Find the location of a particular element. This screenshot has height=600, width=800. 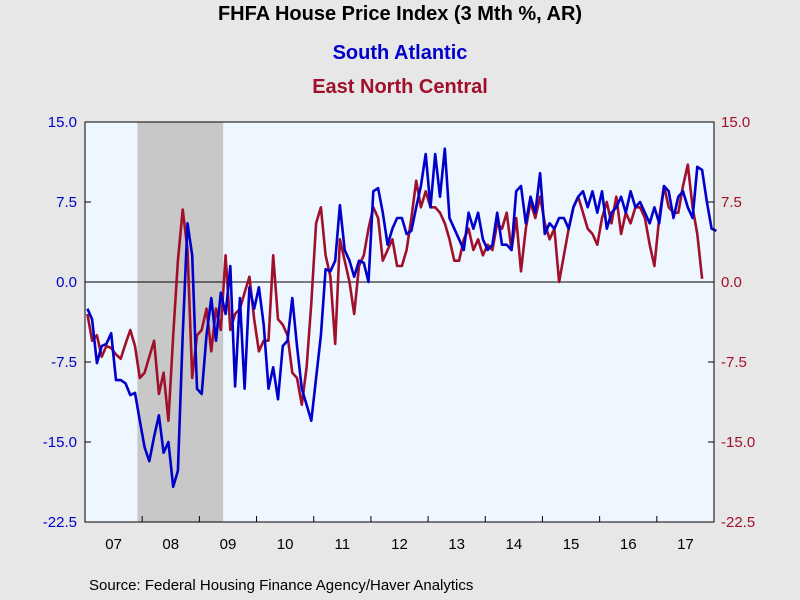

x-tick-label: 10 is located at coordinates (285, 544).